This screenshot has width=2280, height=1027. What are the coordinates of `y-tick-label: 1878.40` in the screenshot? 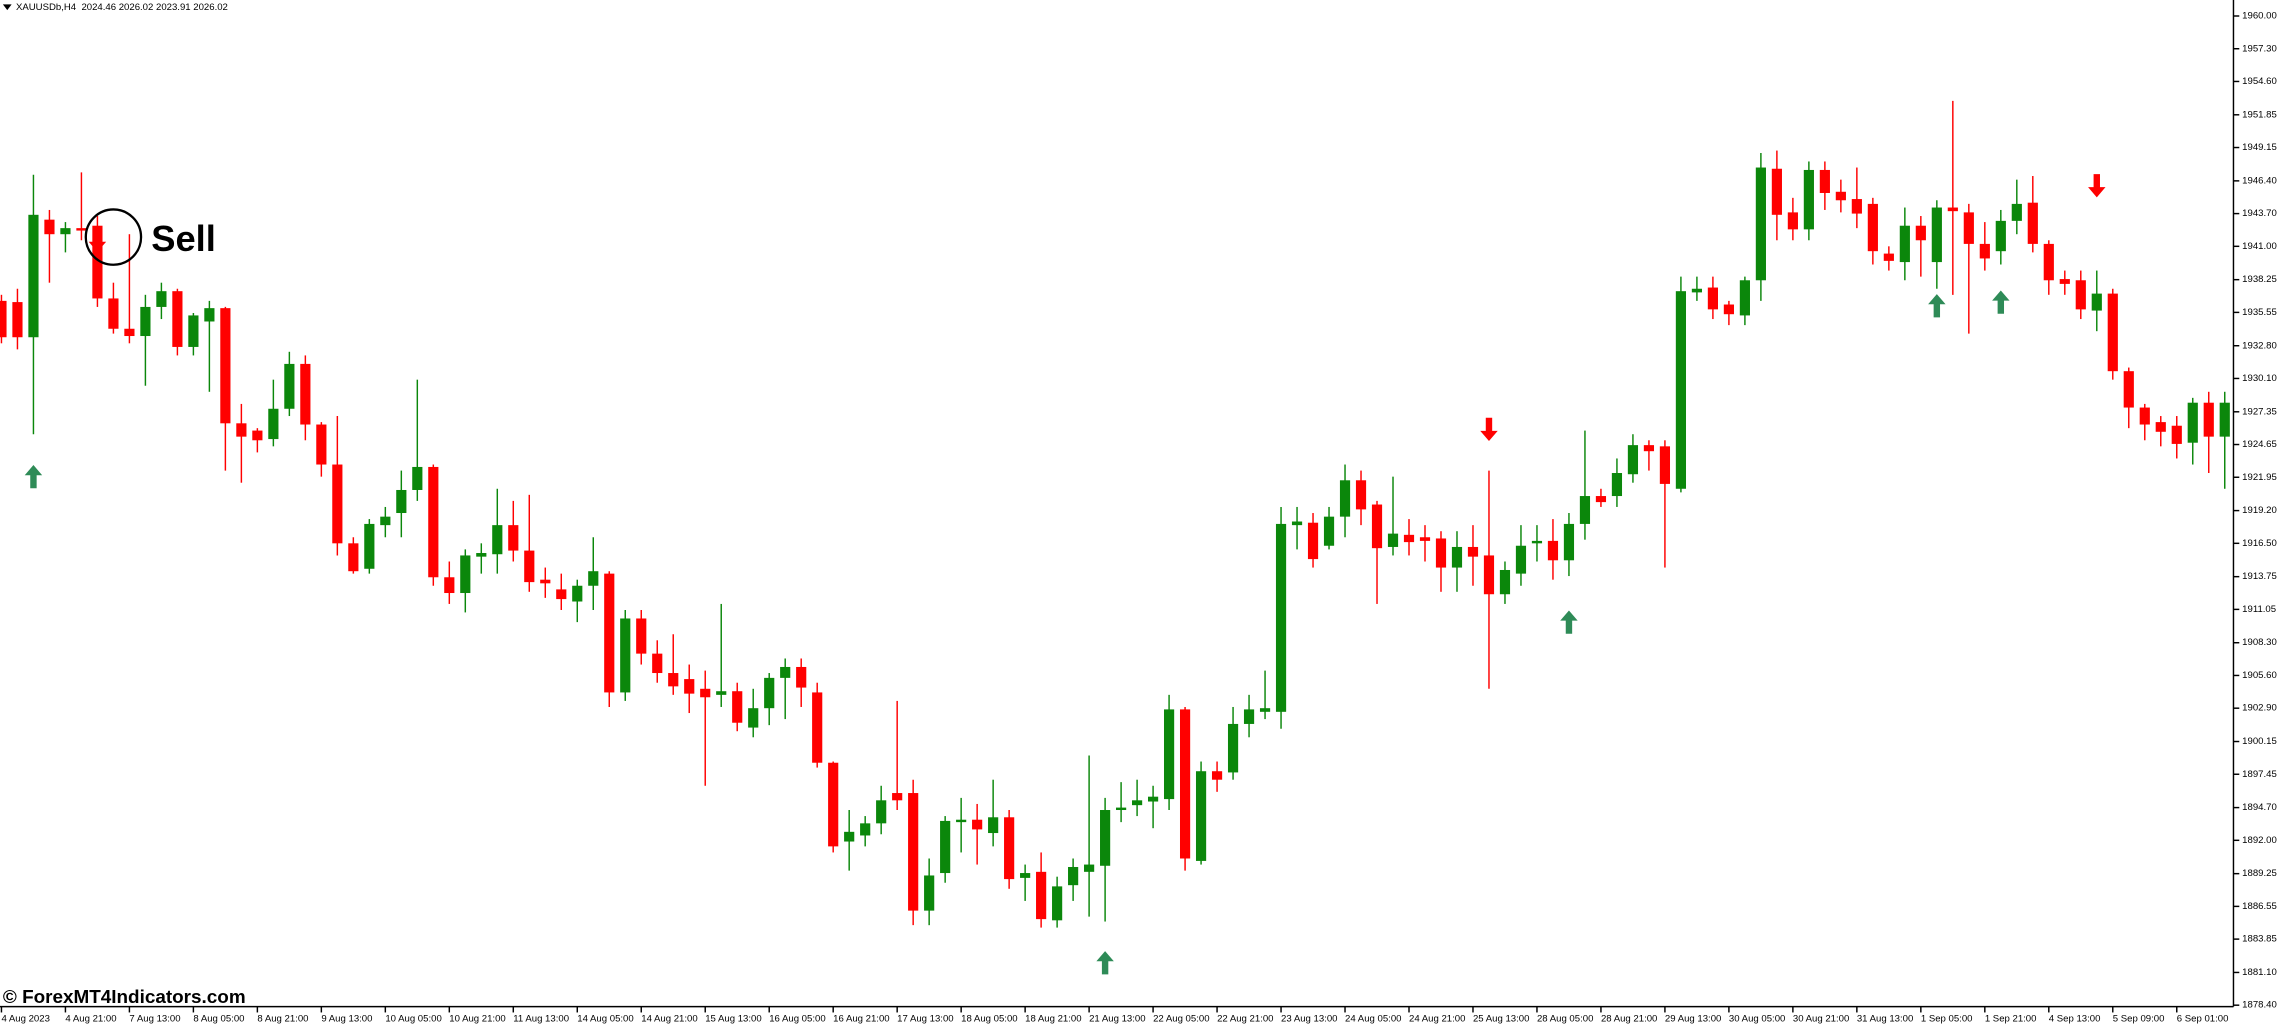 It's located at (2259, 1005).